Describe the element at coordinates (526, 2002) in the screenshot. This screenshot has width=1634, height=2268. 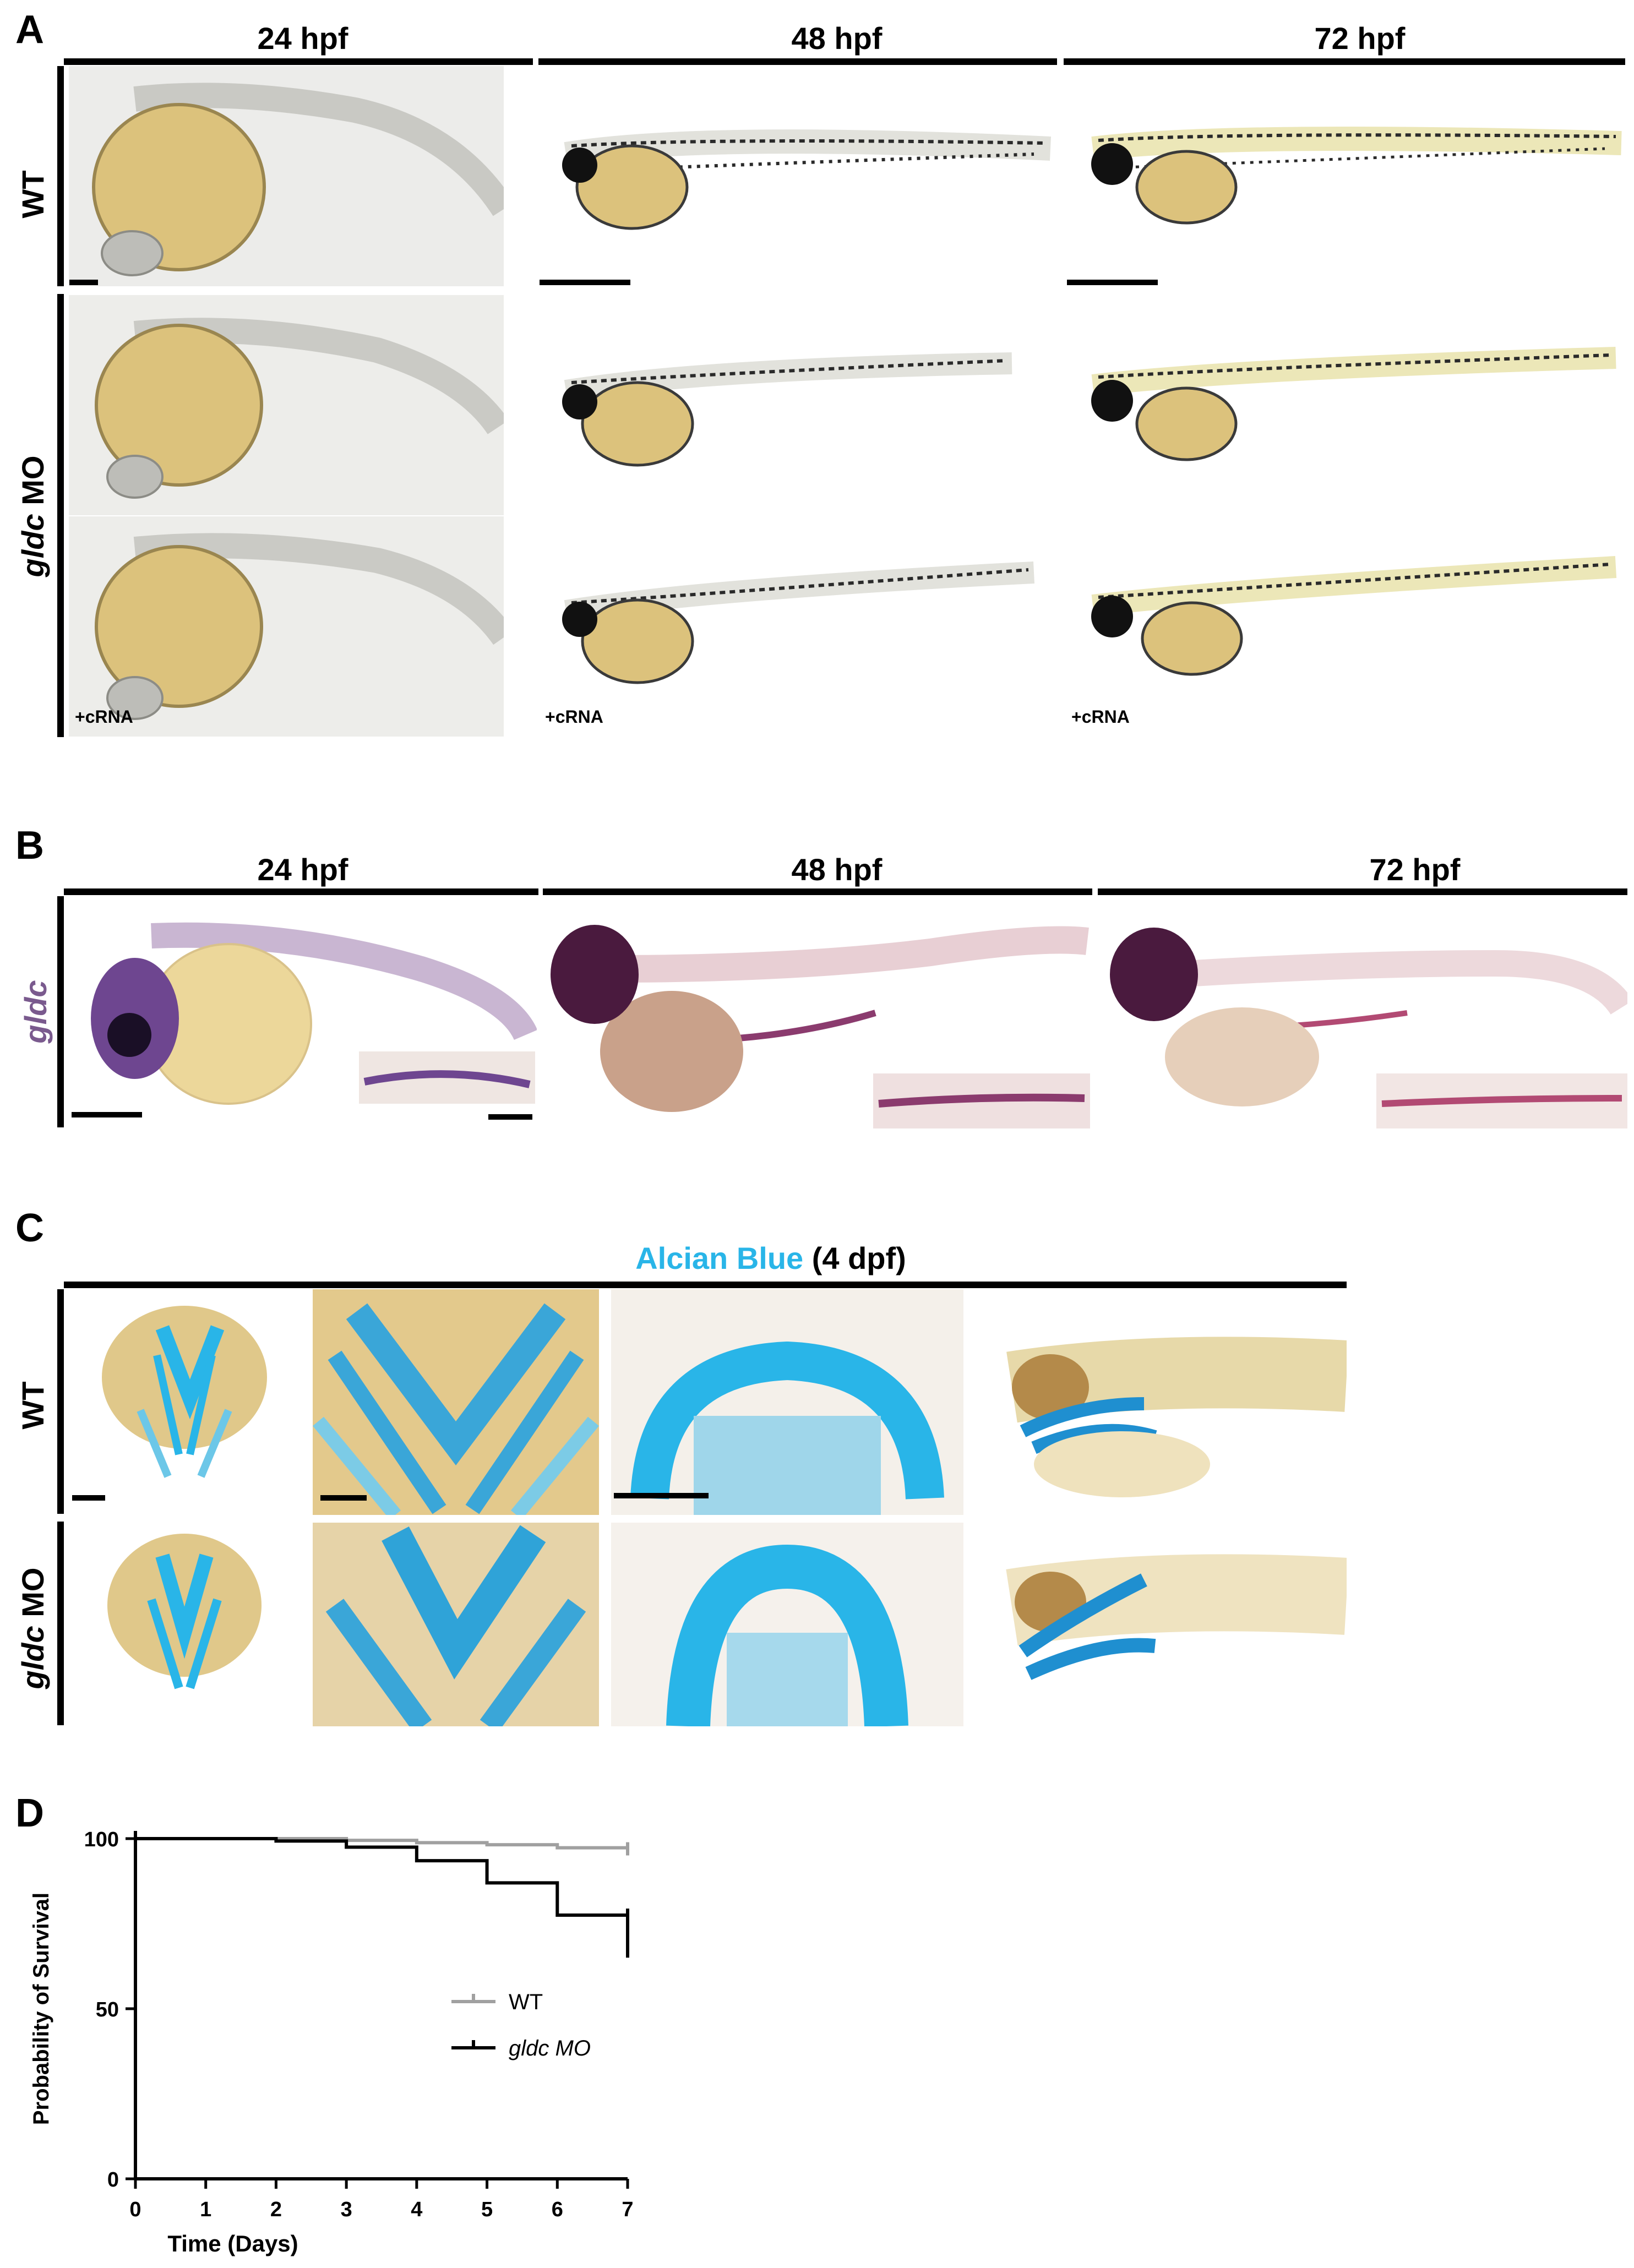
I see `legend-label: WT` at that location.